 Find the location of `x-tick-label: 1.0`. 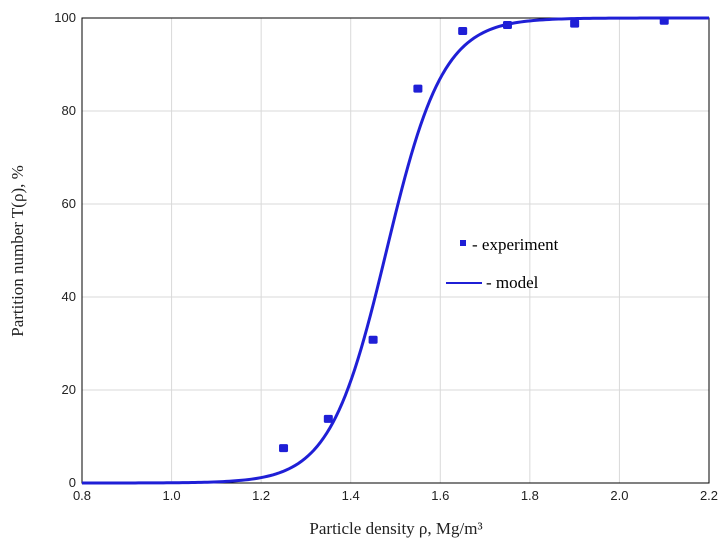

x-tick-label: 1.0 is located at coordinates (172, 495).